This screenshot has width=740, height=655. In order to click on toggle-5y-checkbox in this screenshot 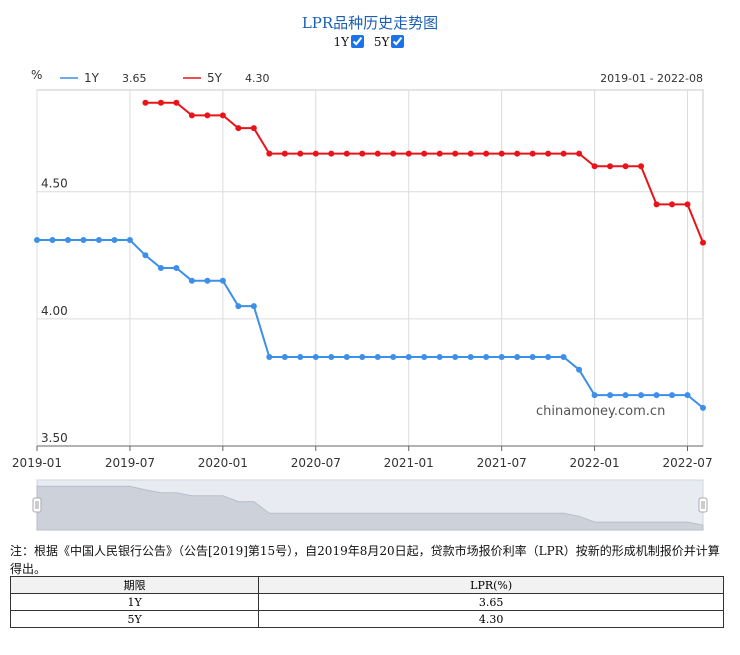, I will do `click(398, 41)`.